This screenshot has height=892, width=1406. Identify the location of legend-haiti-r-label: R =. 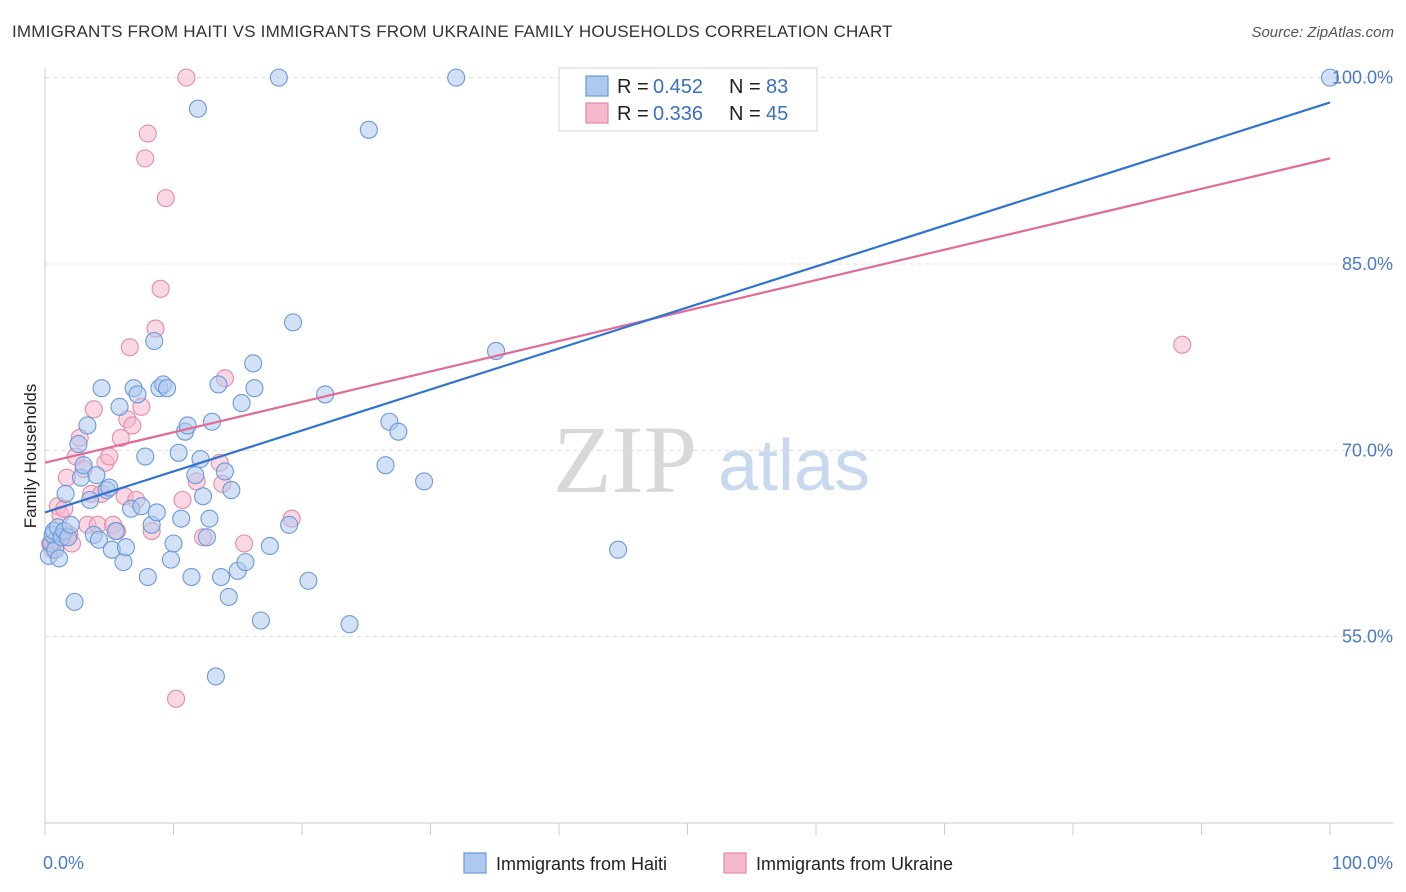
(633, 87).